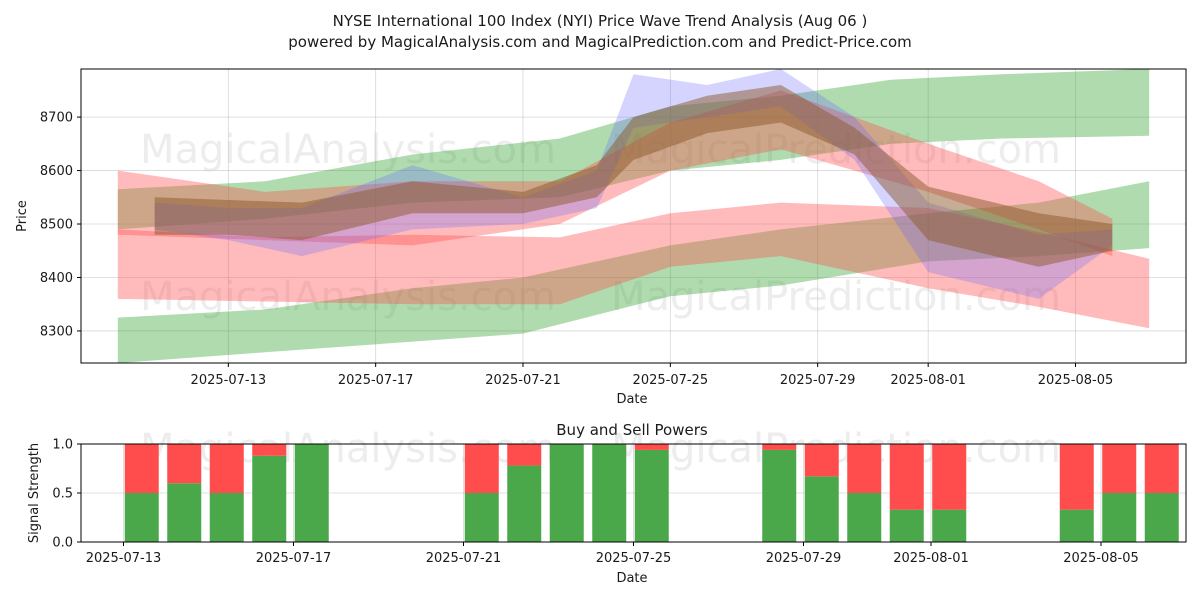 The image size is (1200, 600). I want to click on power-y-ticks: 0.0 0.5 1.0, so click(66, 494).